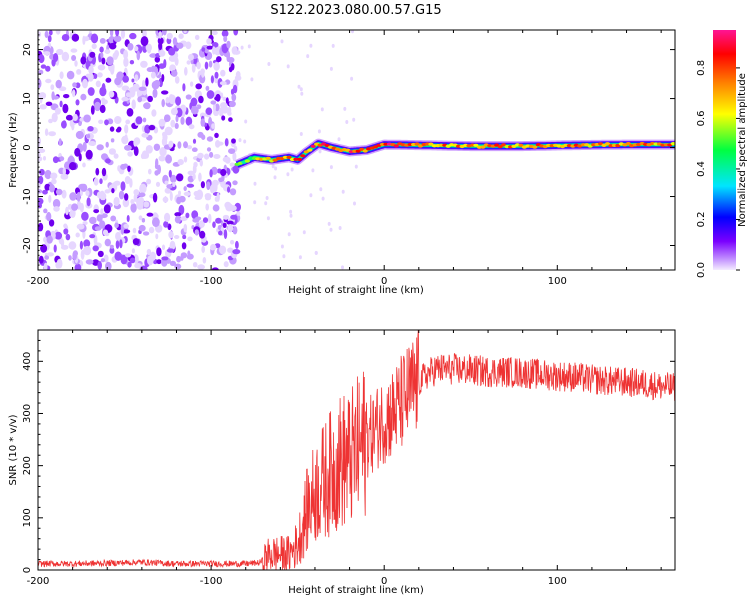  Describe the element at coordinates (27, 465) in the screenshot. I see `y-tick-label: 200` at that location.